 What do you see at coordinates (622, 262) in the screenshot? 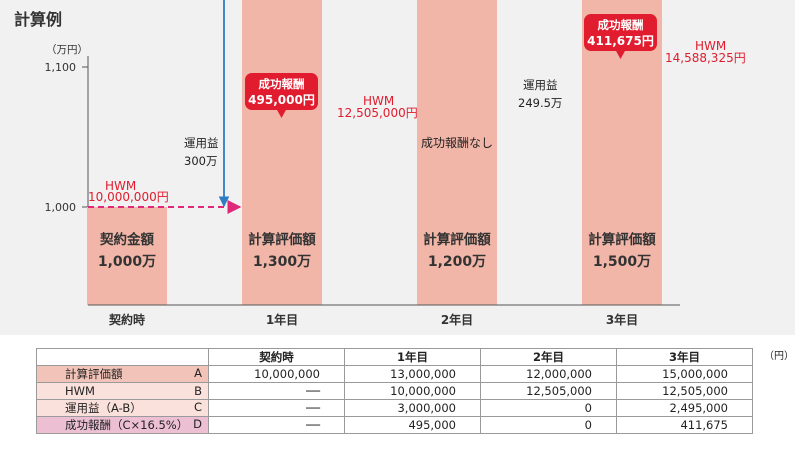
I see `bar-label-value: 1,500万` at bounding box center [622, 262].